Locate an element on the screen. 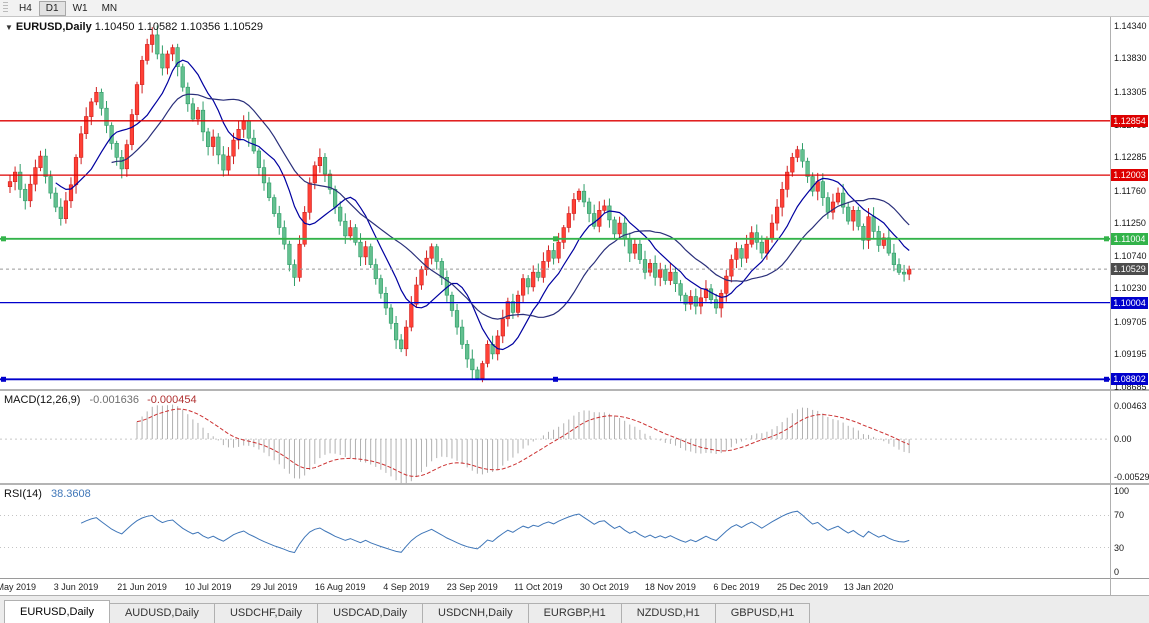 The width and height of the screenshot is (1149, 623). tab-gbpusd-h1: GBPUSD,H1 is located at coordinates (762, 613).